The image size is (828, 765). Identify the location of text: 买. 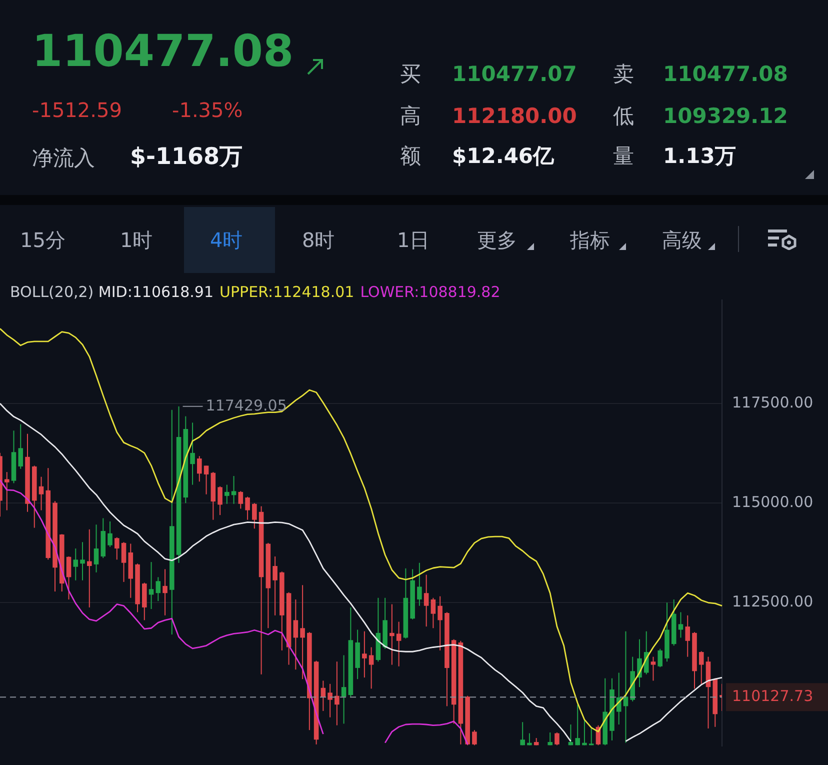
(410, 75).